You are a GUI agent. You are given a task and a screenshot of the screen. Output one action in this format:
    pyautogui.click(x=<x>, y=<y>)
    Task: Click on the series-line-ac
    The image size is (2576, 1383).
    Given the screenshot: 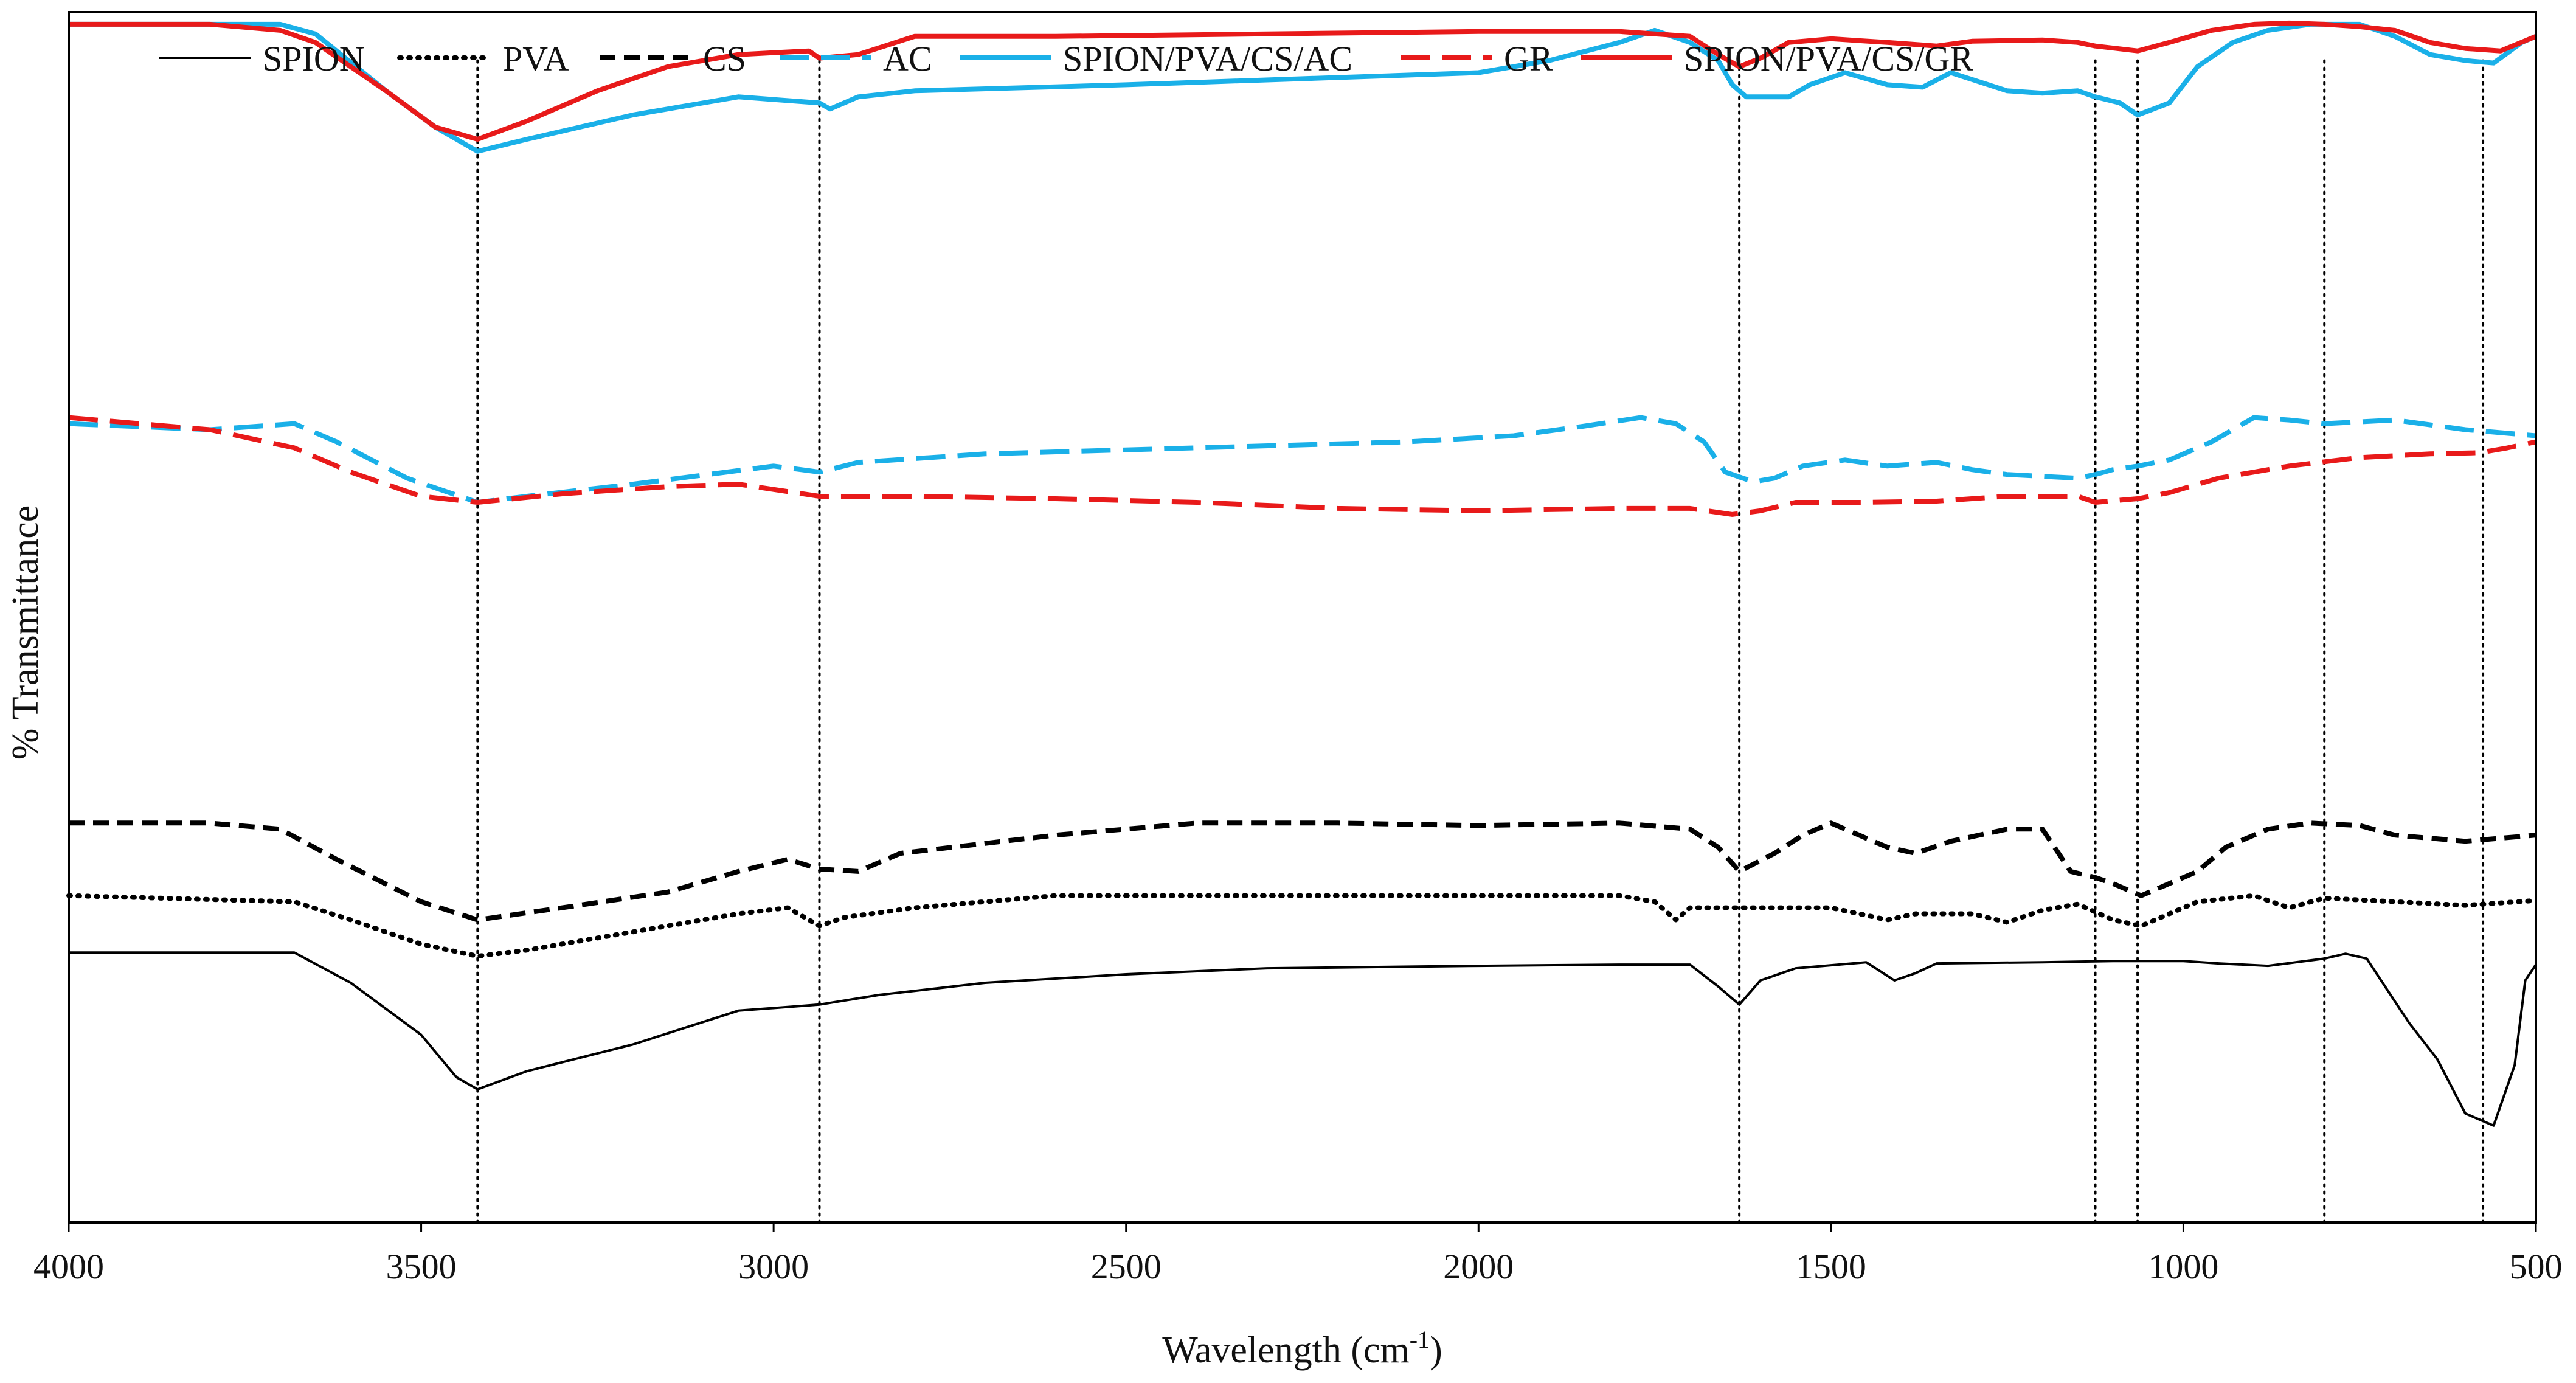 What is the action you would take?
    pyautogui.click(x=1302, y=460)
    